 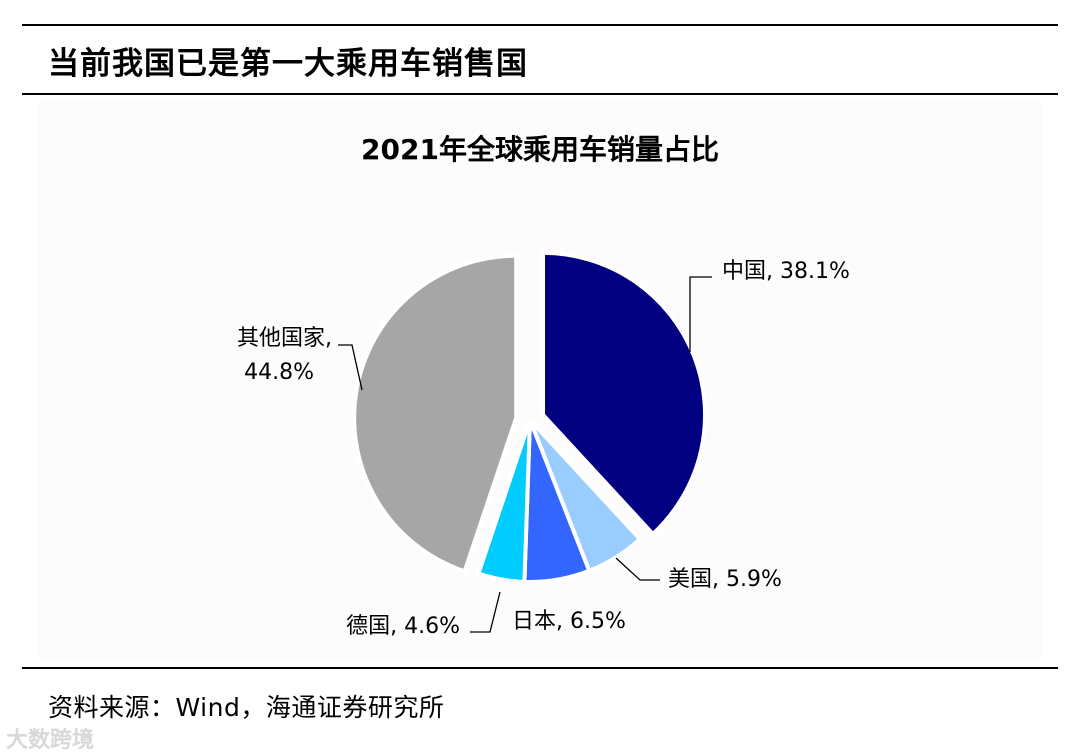 I want to click on top-rule, so click(x=540, y=25).